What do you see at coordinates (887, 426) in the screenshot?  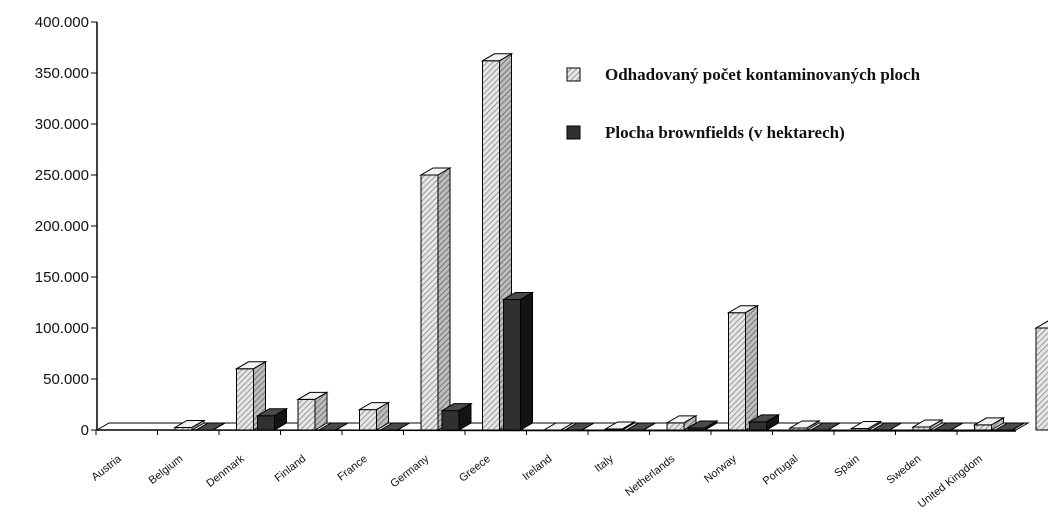 I see `bar-brownfields-portugal` at bounding box center [887, 426].